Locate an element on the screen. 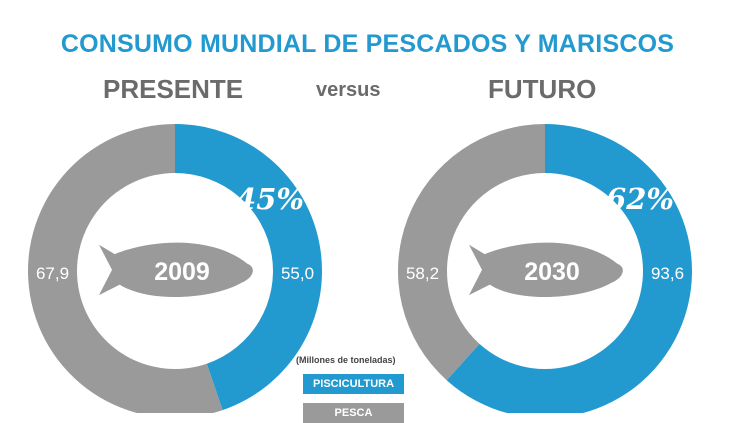 The height and width of the screenshot is (423, 735). chart-title: CONSUMO MUNDIAL DE PESCADOS Y MARISCOS is located at coordinates (367, 44).